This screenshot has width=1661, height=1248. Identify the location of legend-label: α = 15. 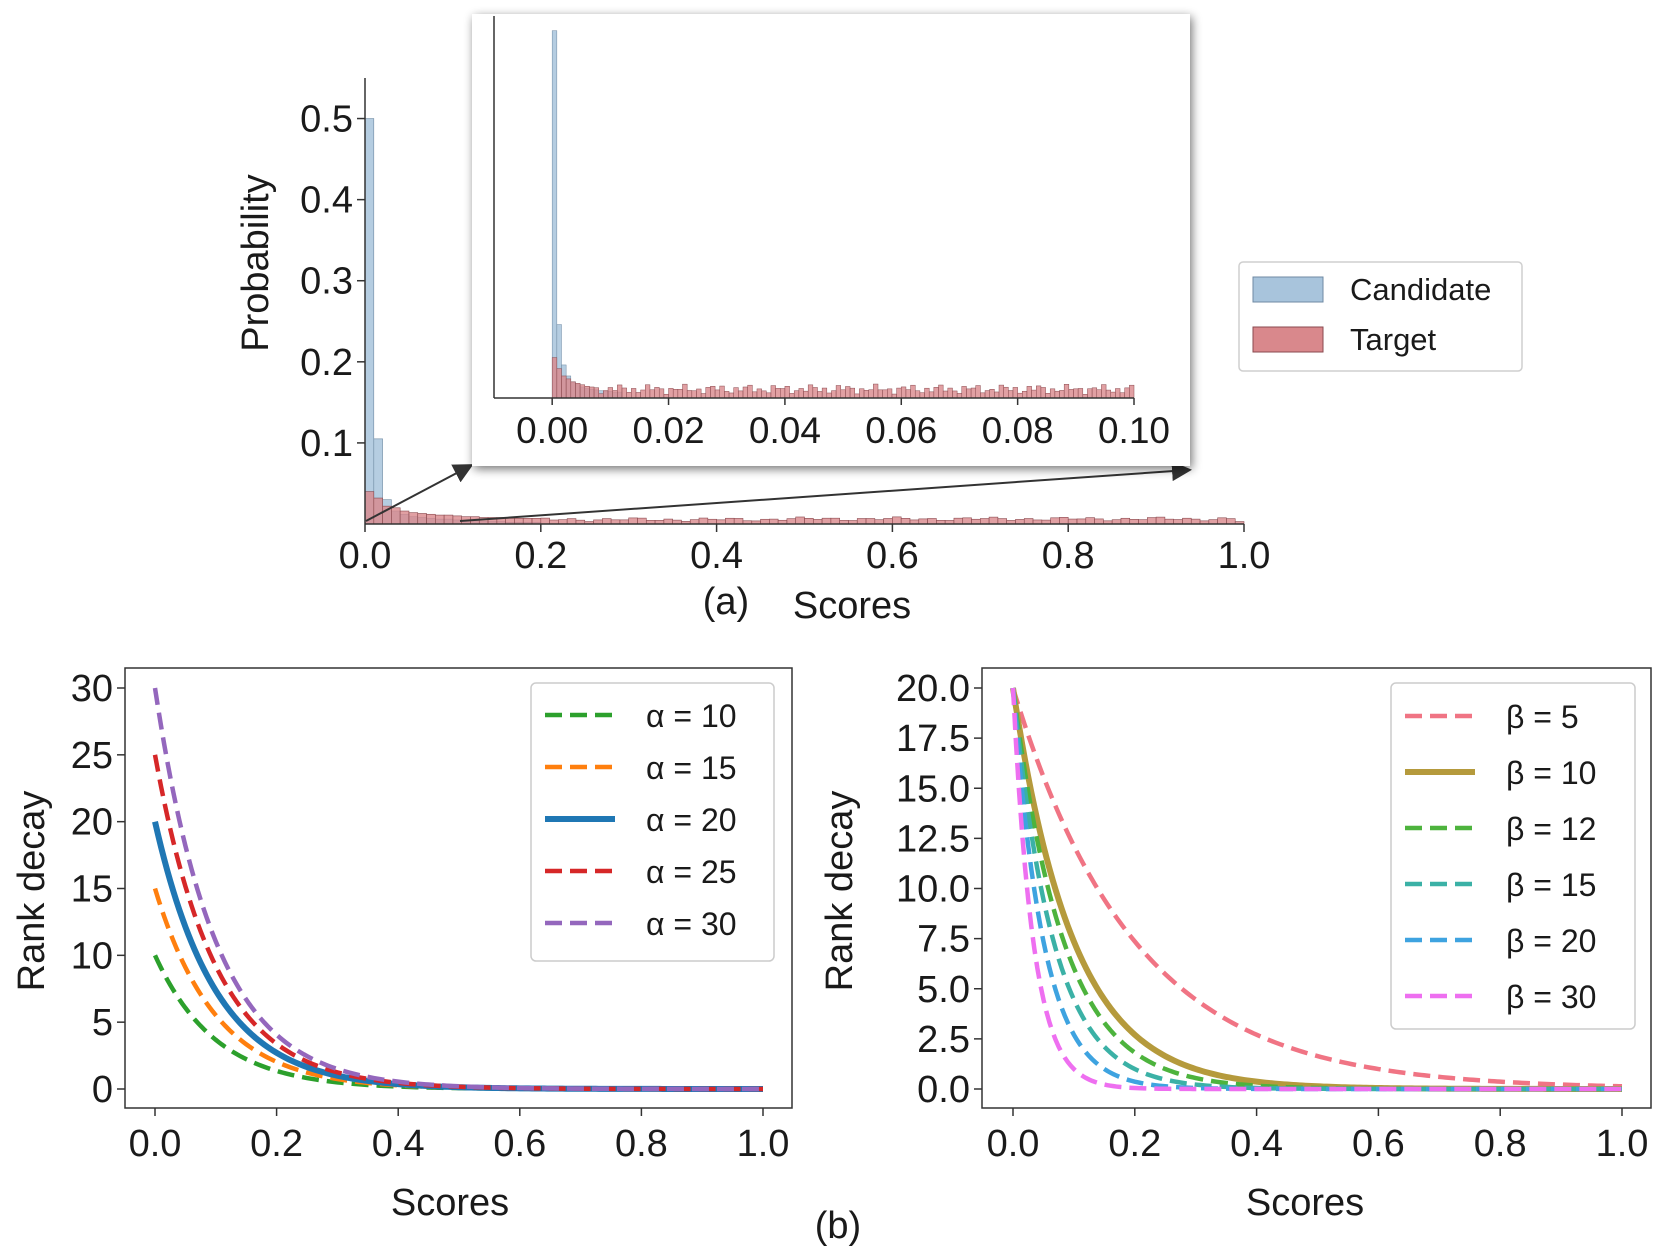
(691, 768).